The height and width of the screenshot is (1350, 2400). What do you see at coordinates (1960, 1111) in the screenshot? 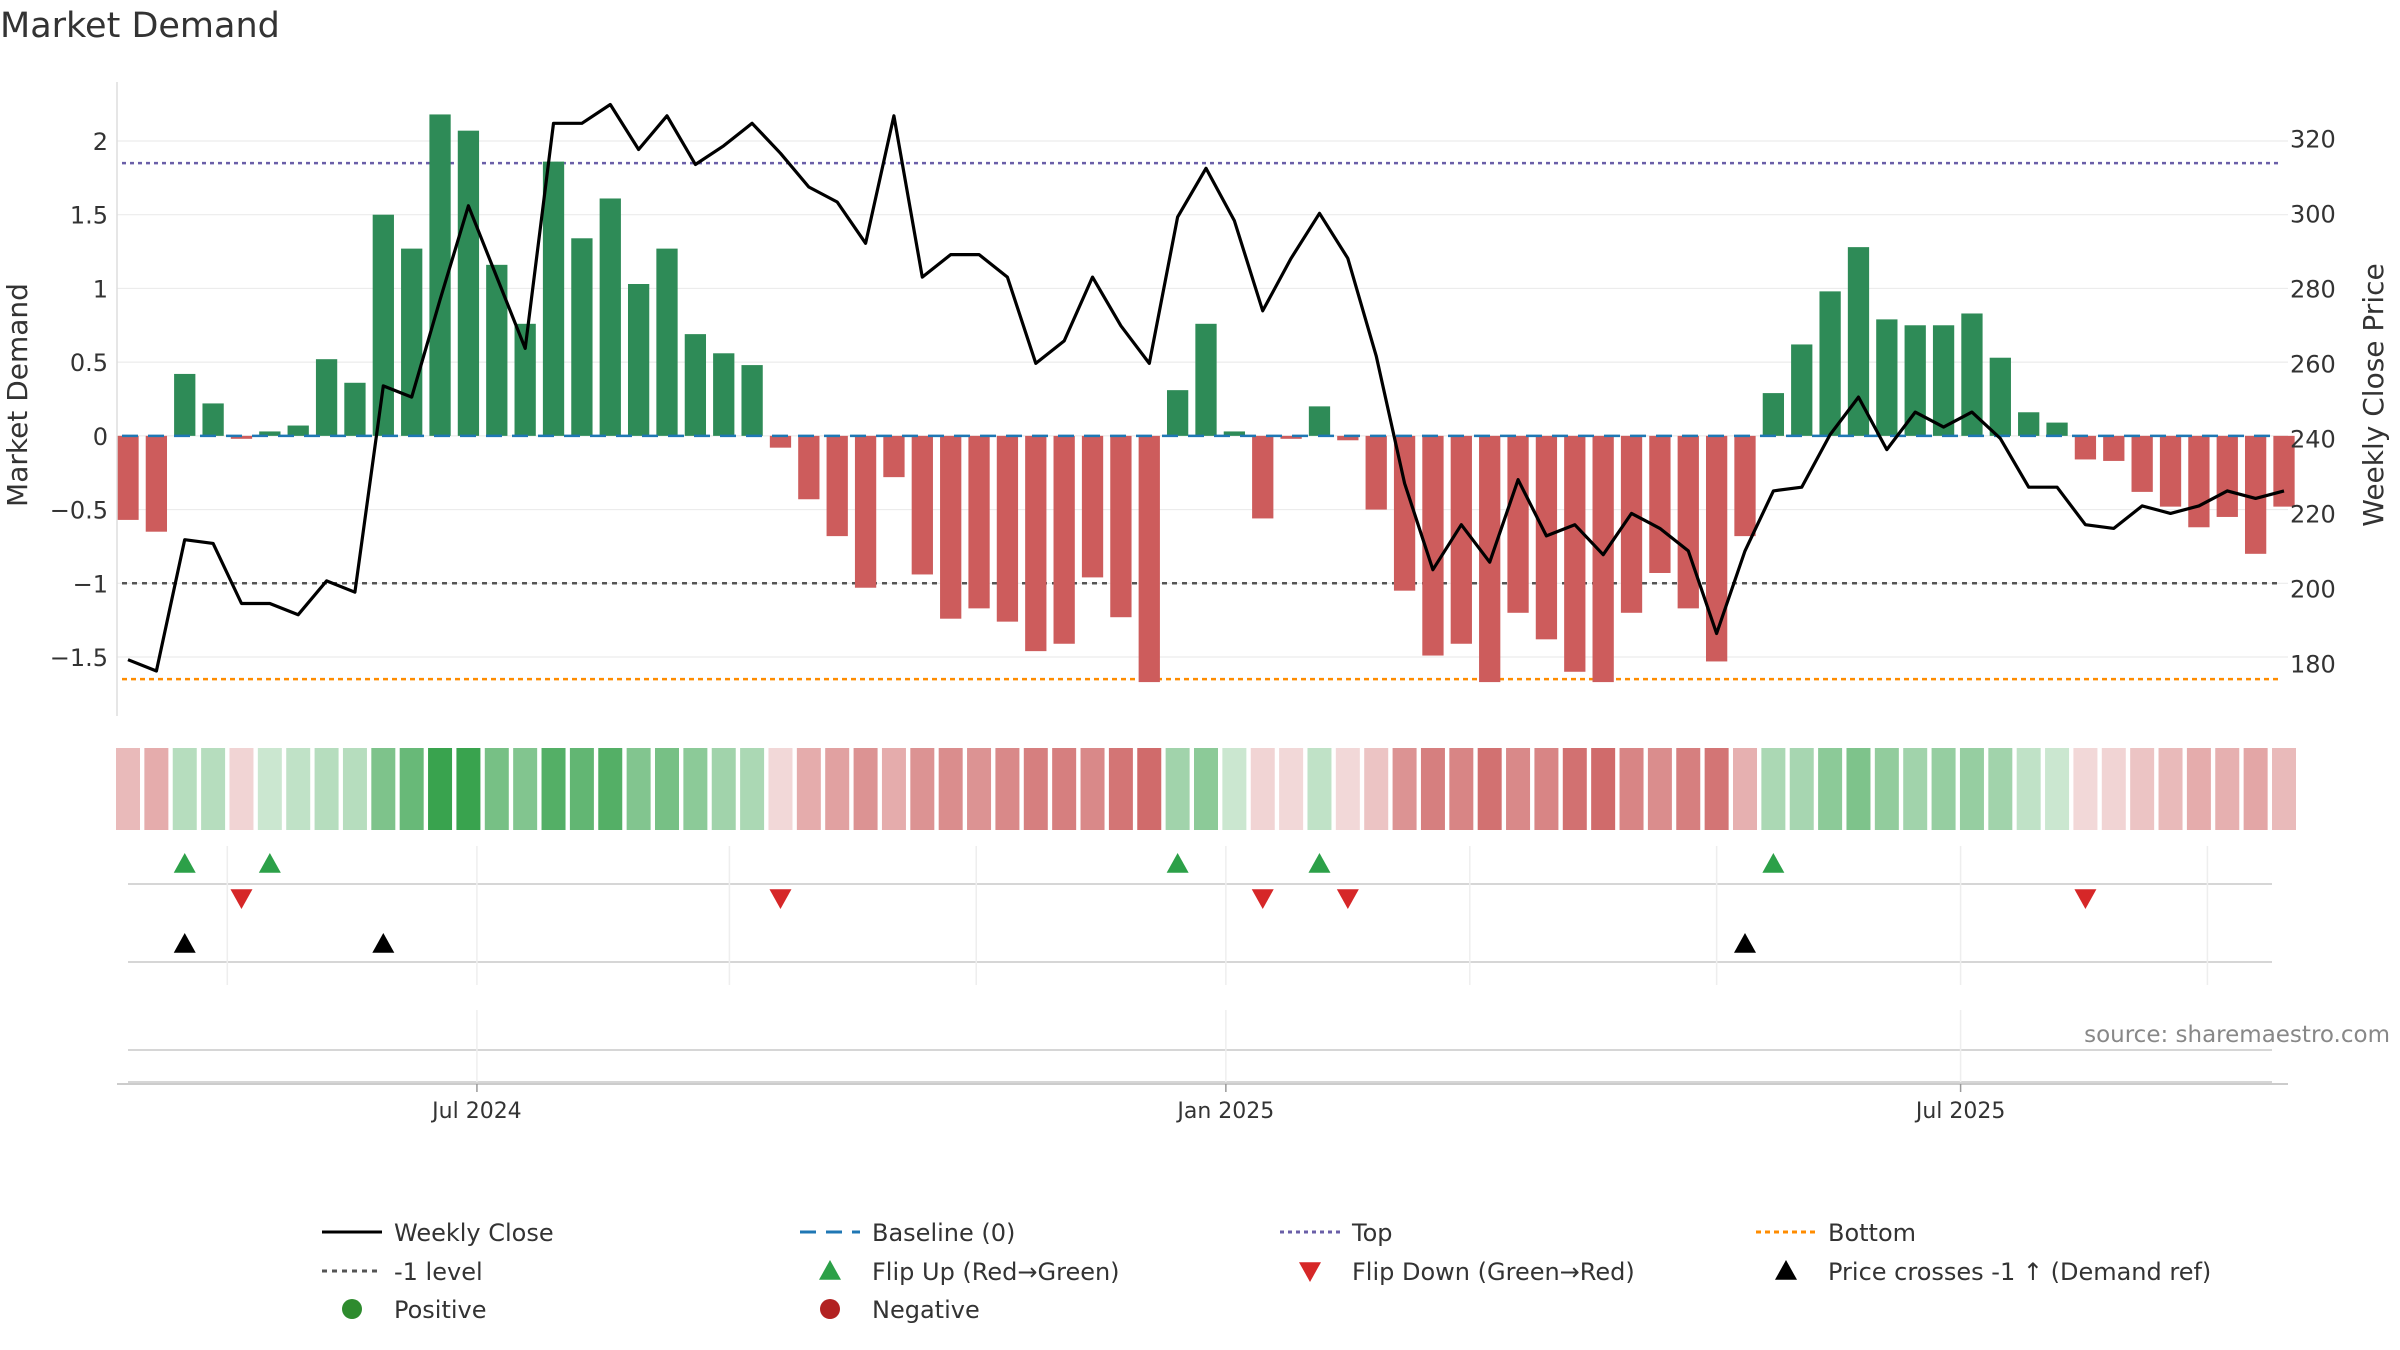
I see `x-tick-label: Jul 2025` at bounding box center [1960, 1111].